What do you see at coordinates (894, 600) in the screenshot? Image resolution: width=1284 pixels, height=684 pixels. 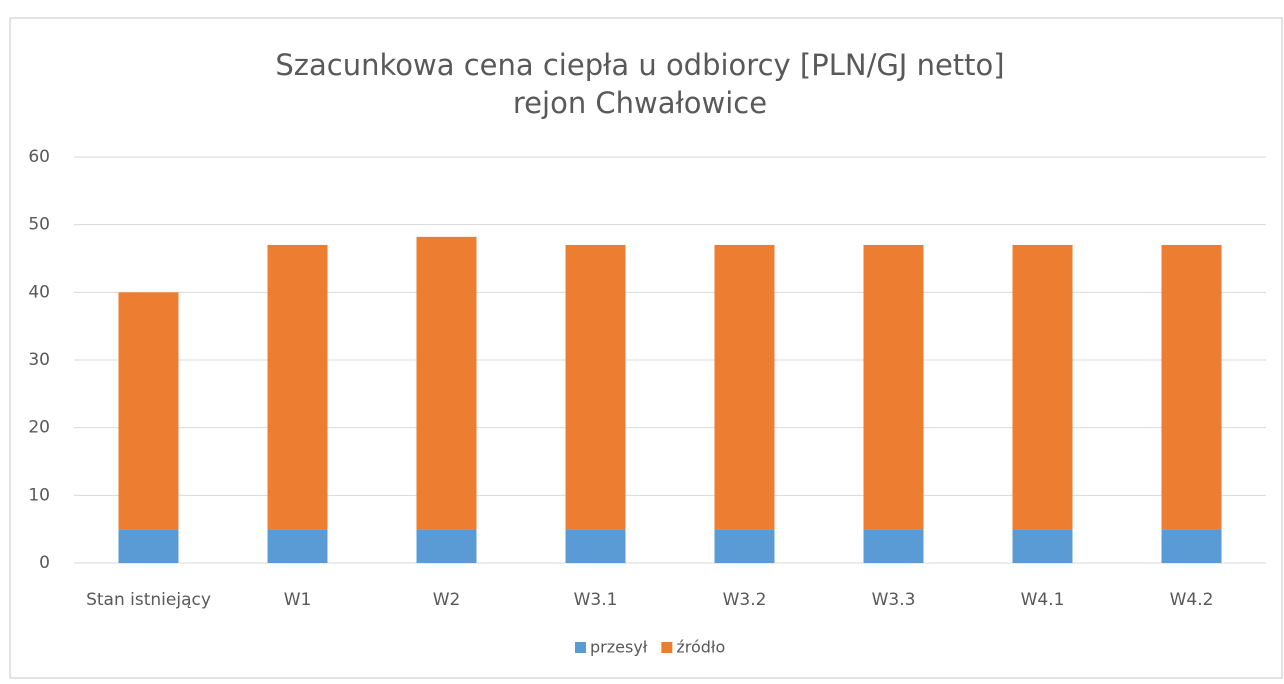 I see `x-tick-label: W3.3` at bounding box center [894, 600].